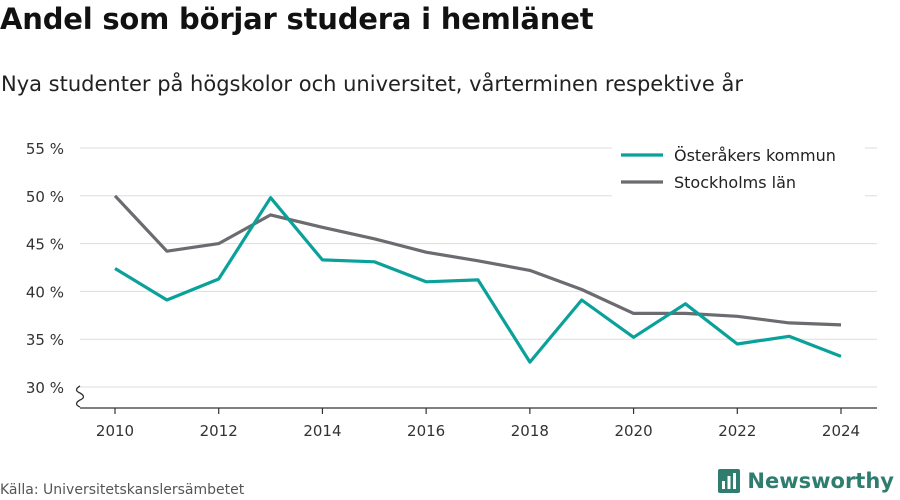 The width and height of the screenshot is (900, 500). I want to click on x-tick-label: 2022, so click(737, 431).